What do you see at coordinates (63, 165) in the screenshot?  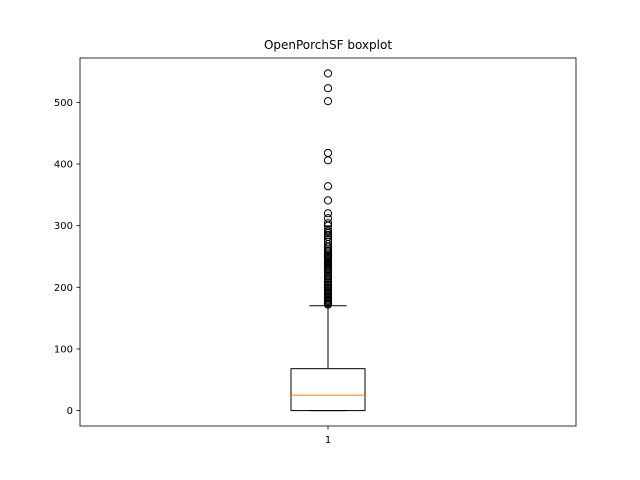 I see `y-tick-label: 400` at bounding box center [63, 165].